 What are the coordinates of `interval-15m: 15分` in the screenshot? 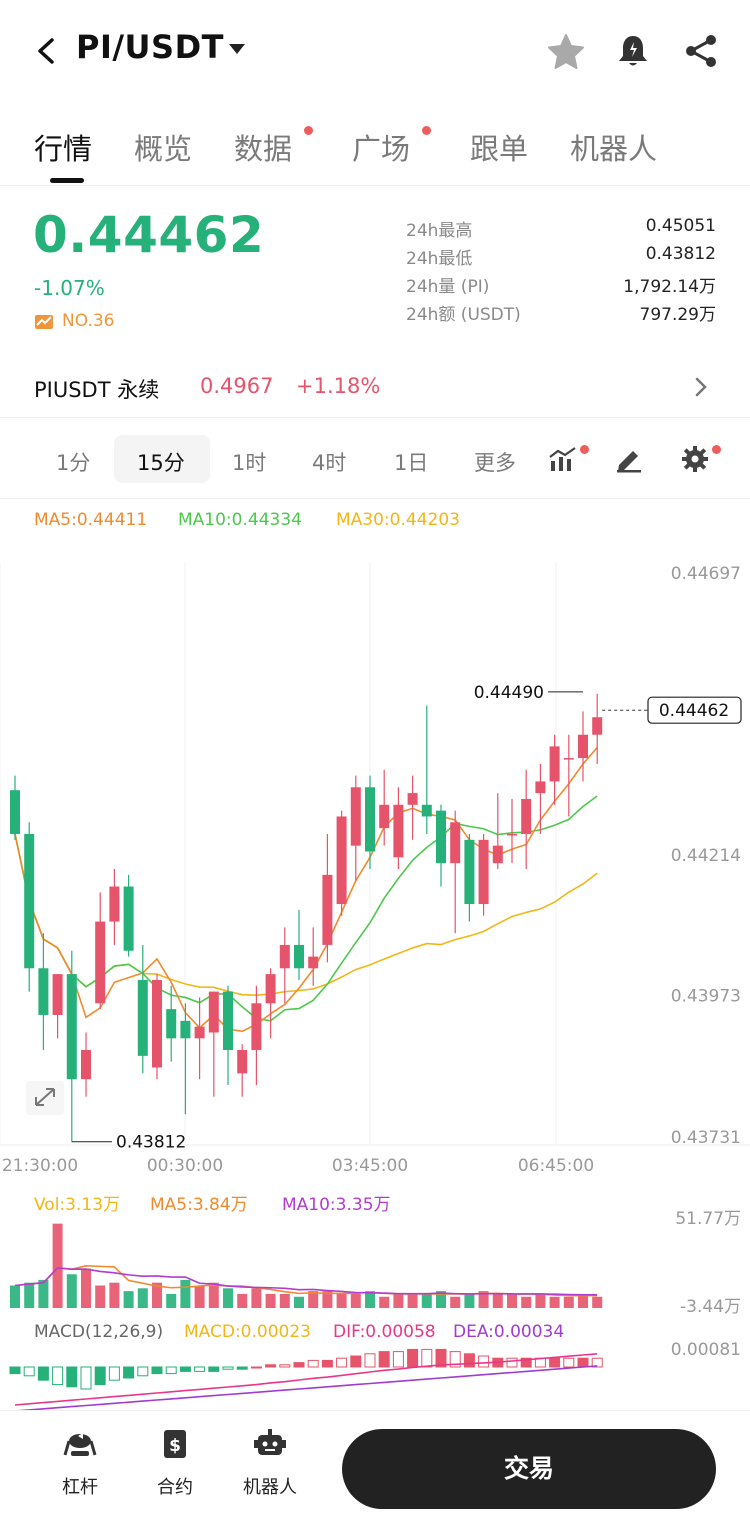 It's located at (161, 463).